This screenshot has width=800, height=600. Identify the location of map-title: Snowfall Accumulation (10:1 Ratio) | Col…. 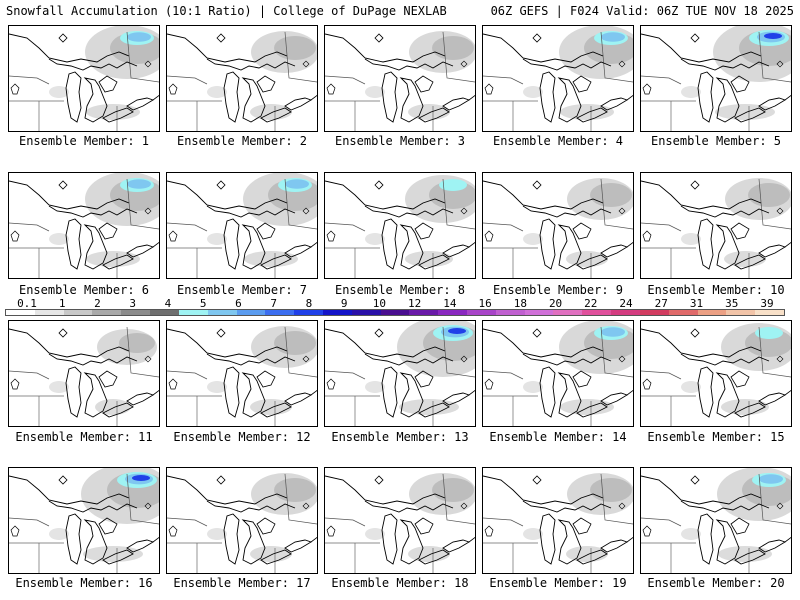
(226, 11).